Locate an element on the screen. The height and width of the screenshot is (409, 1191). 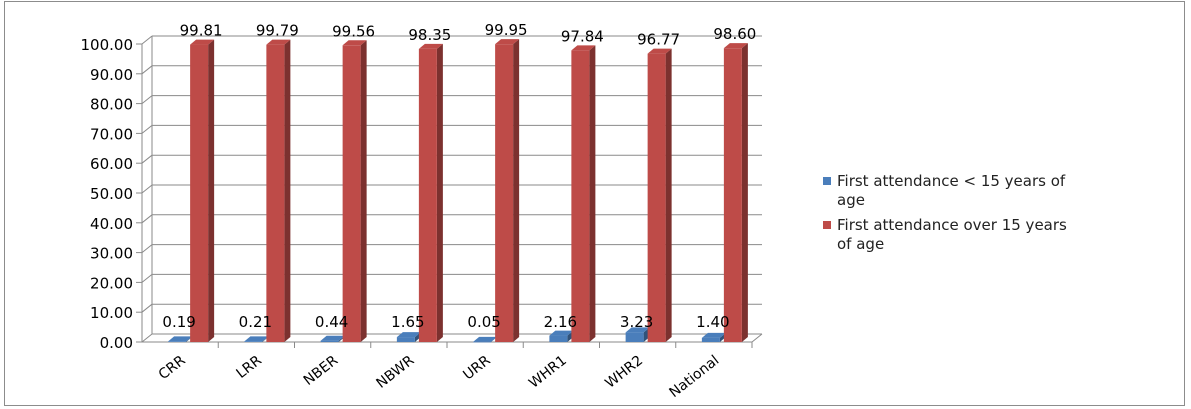
y-tick-label: 60.00 is located at coordinates (111, 164).